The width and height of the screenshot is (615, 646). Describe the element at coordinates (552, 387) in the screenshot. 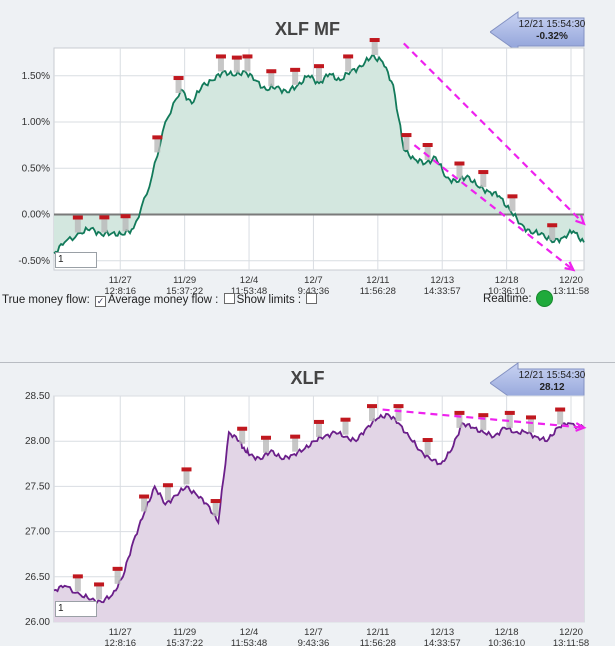

I see `realtime-value: 28.12` at that location.